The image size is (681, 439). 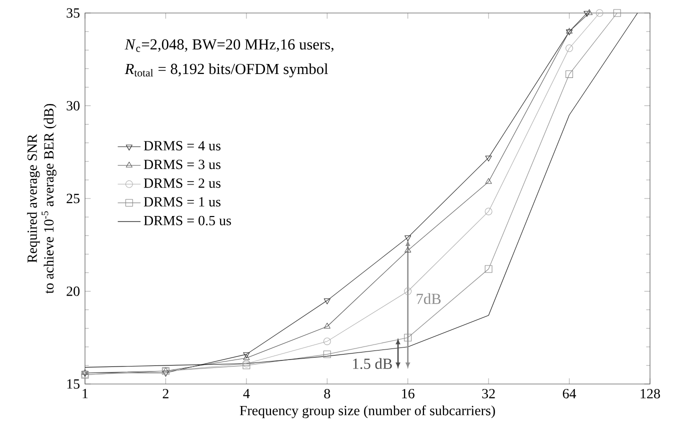 What do you see at coordinates (73, 105) in the screenshot?
I see `y-tick-label: 30` at bounding box center [73, 105].